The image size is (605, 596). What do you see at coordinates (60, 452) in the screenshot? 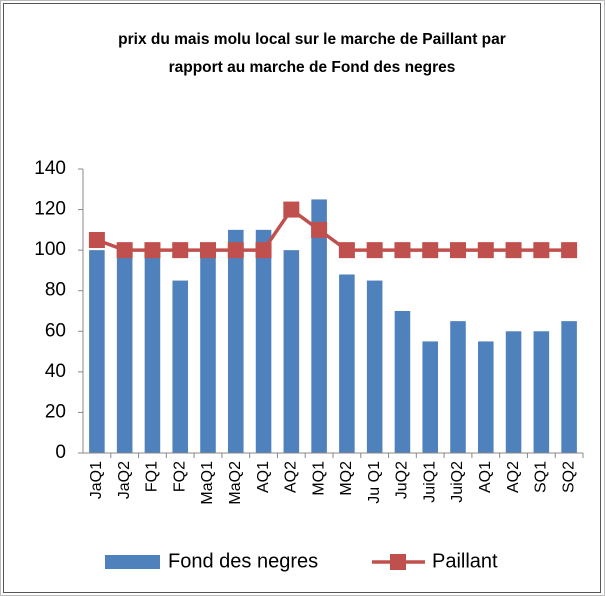
I see `y-tick-label: 0` at bounding box center [60, 452].